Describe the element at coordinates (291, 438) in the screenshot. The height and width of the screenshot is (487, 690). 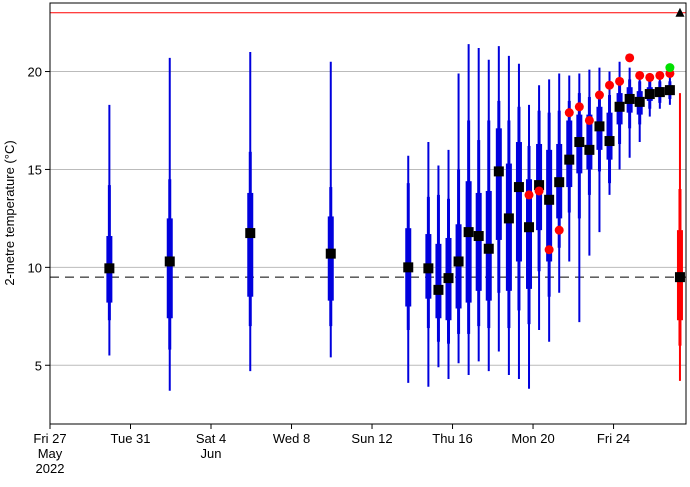
I see `x-tick-label: Wed 8` at that location.